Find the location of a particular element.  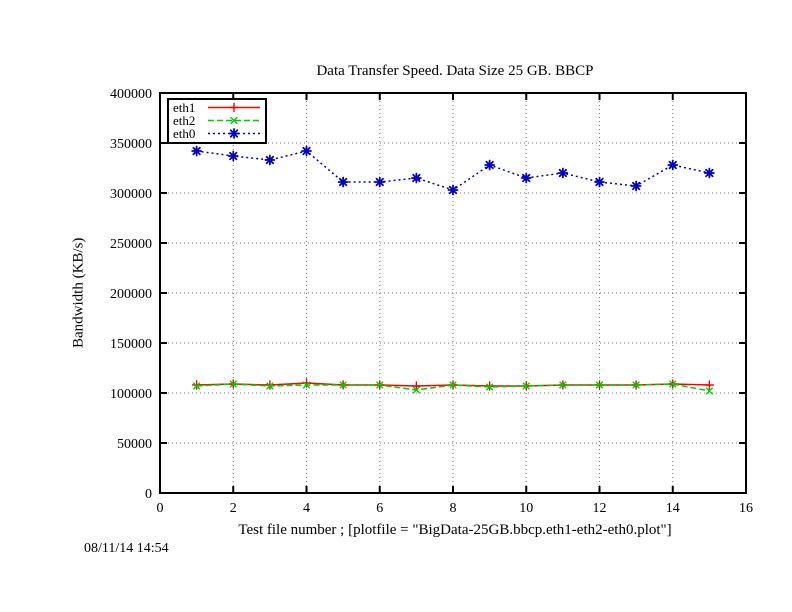

x-tick-label: 12 is located at coordinates (600, 508).